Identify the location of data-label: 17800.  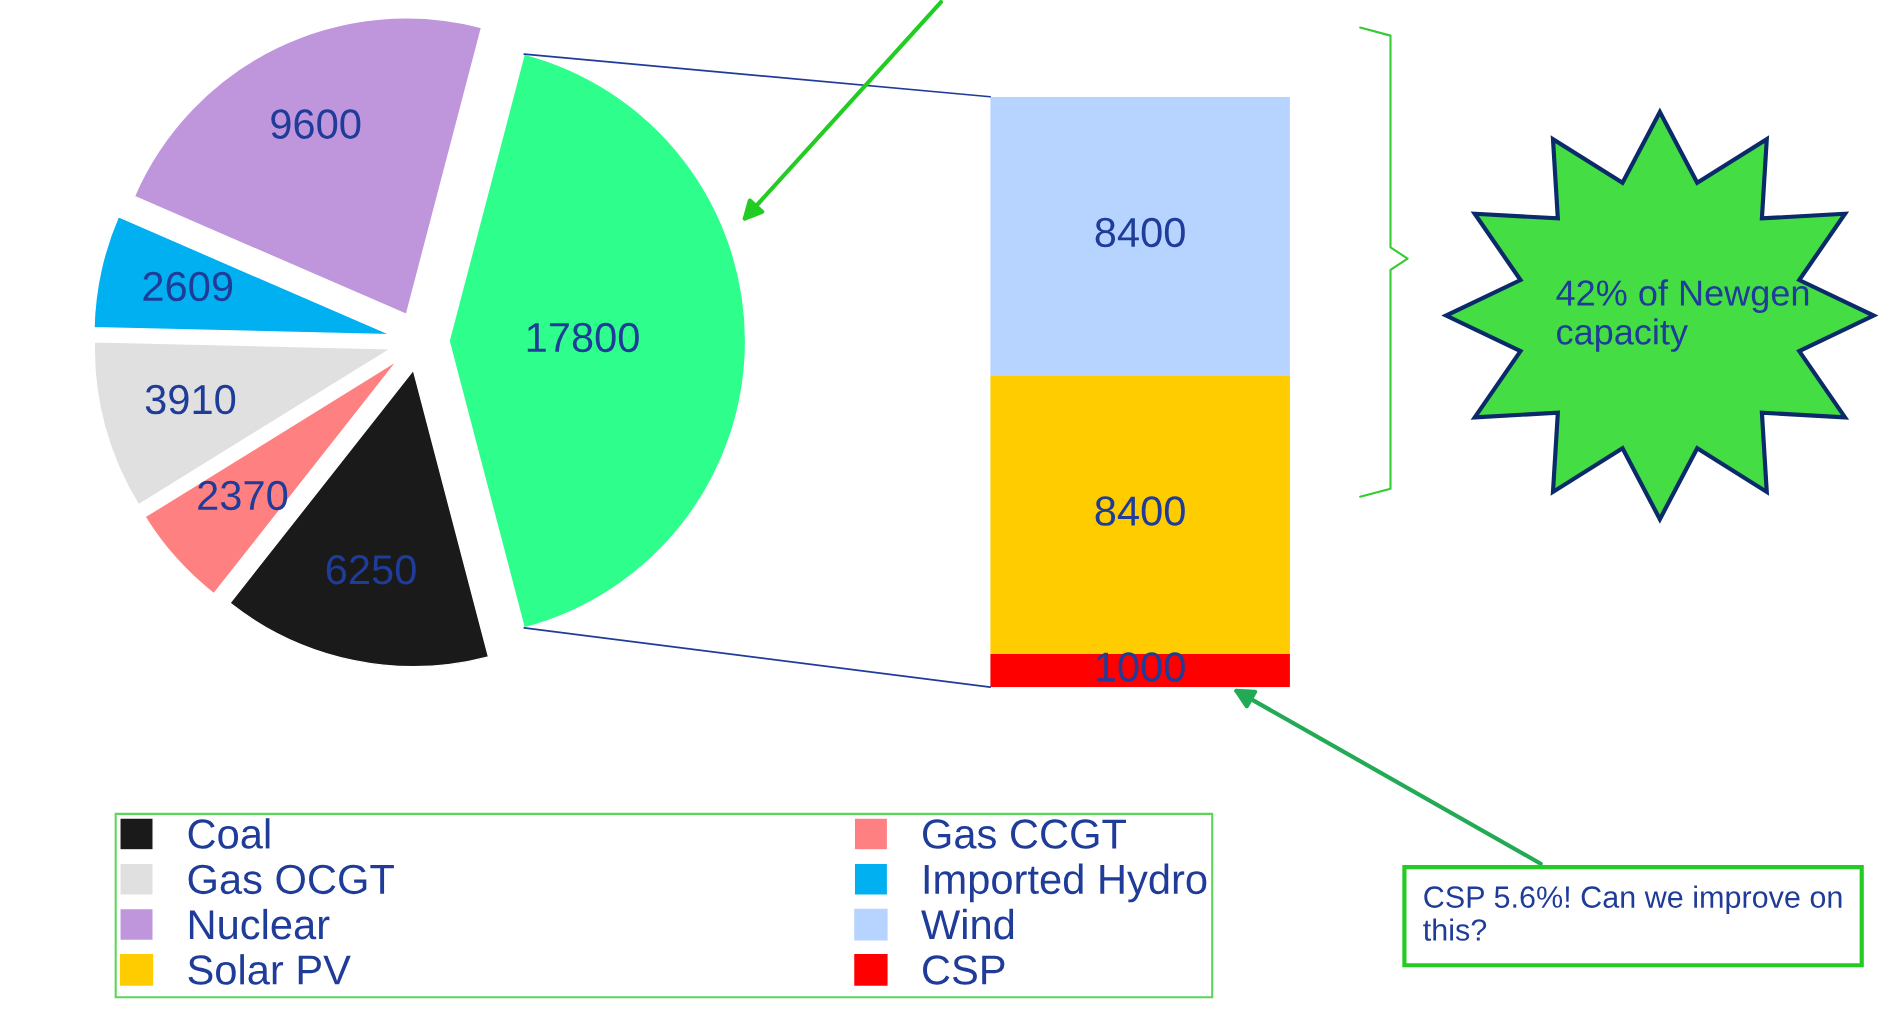
(583, 337).